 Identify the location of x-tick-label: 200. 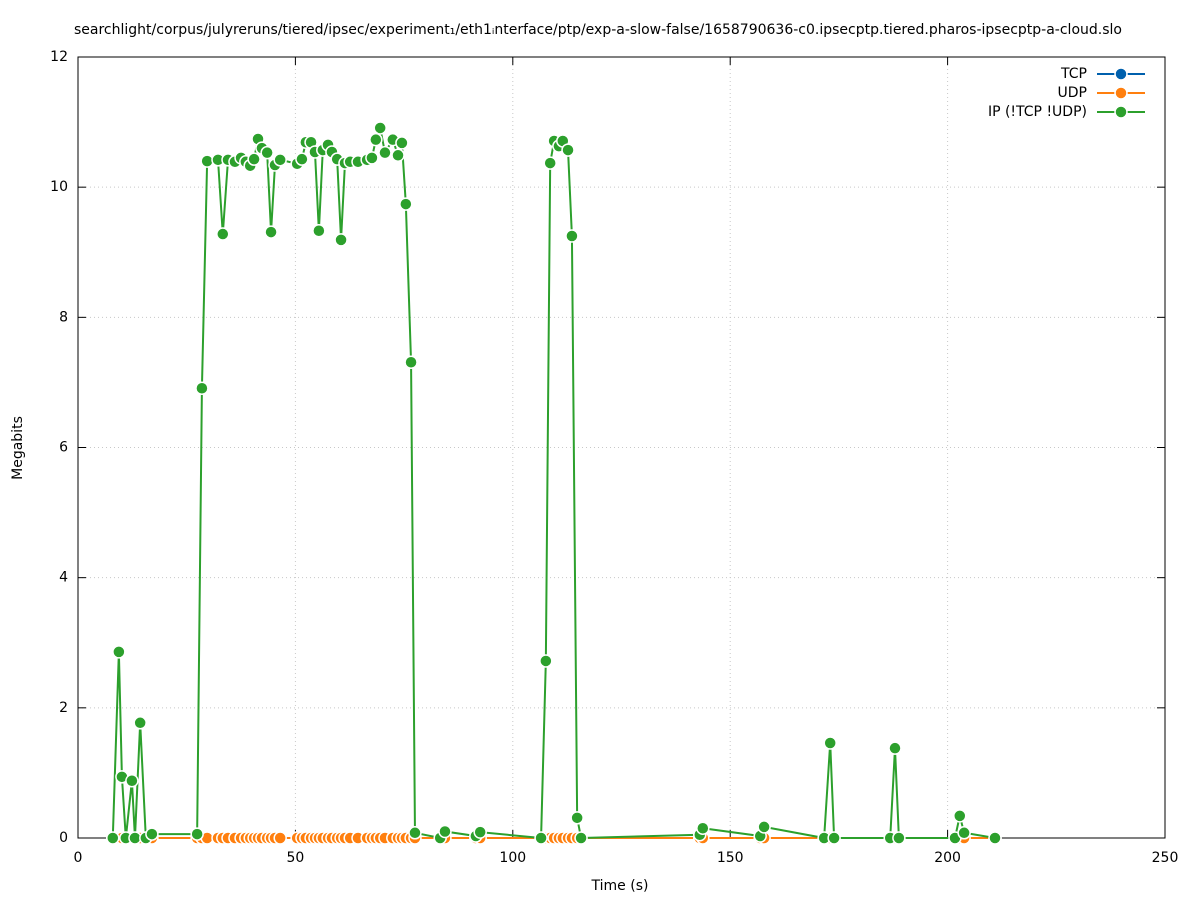
(947, 858).